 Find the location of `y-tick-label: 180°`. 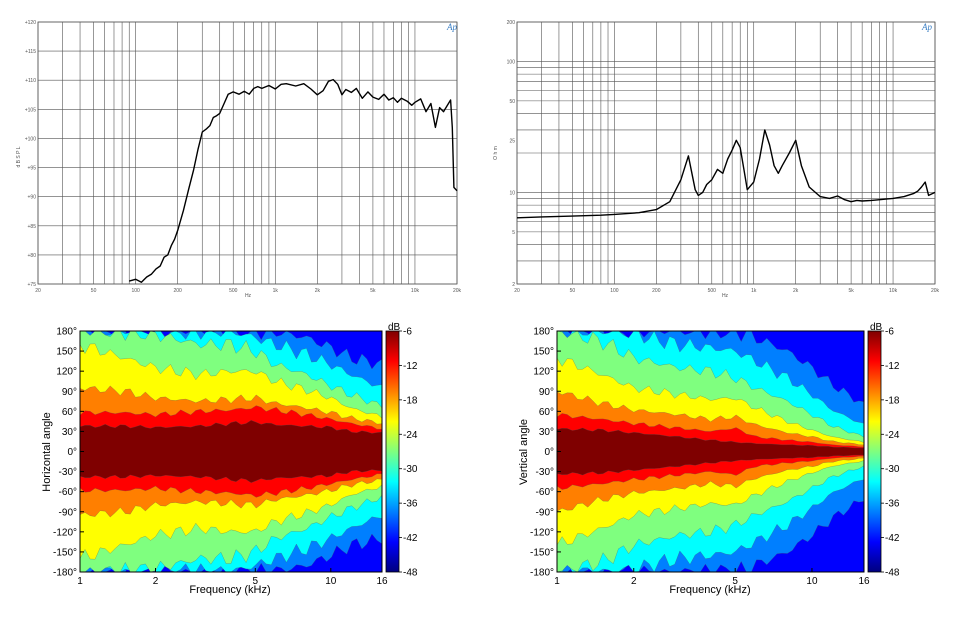

y-tick-label: 180° is located at coordinates (66, 332).